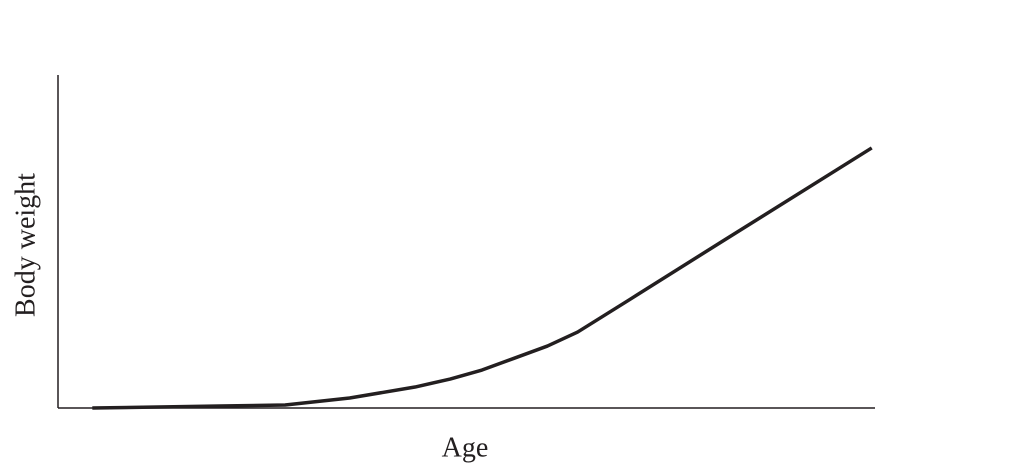 Image resolution: width=1009 pixels, height=472 pixels. Describe the element at coordinates (465, 447) in the screenshot. I see `x-axis-label: Age` at that location.